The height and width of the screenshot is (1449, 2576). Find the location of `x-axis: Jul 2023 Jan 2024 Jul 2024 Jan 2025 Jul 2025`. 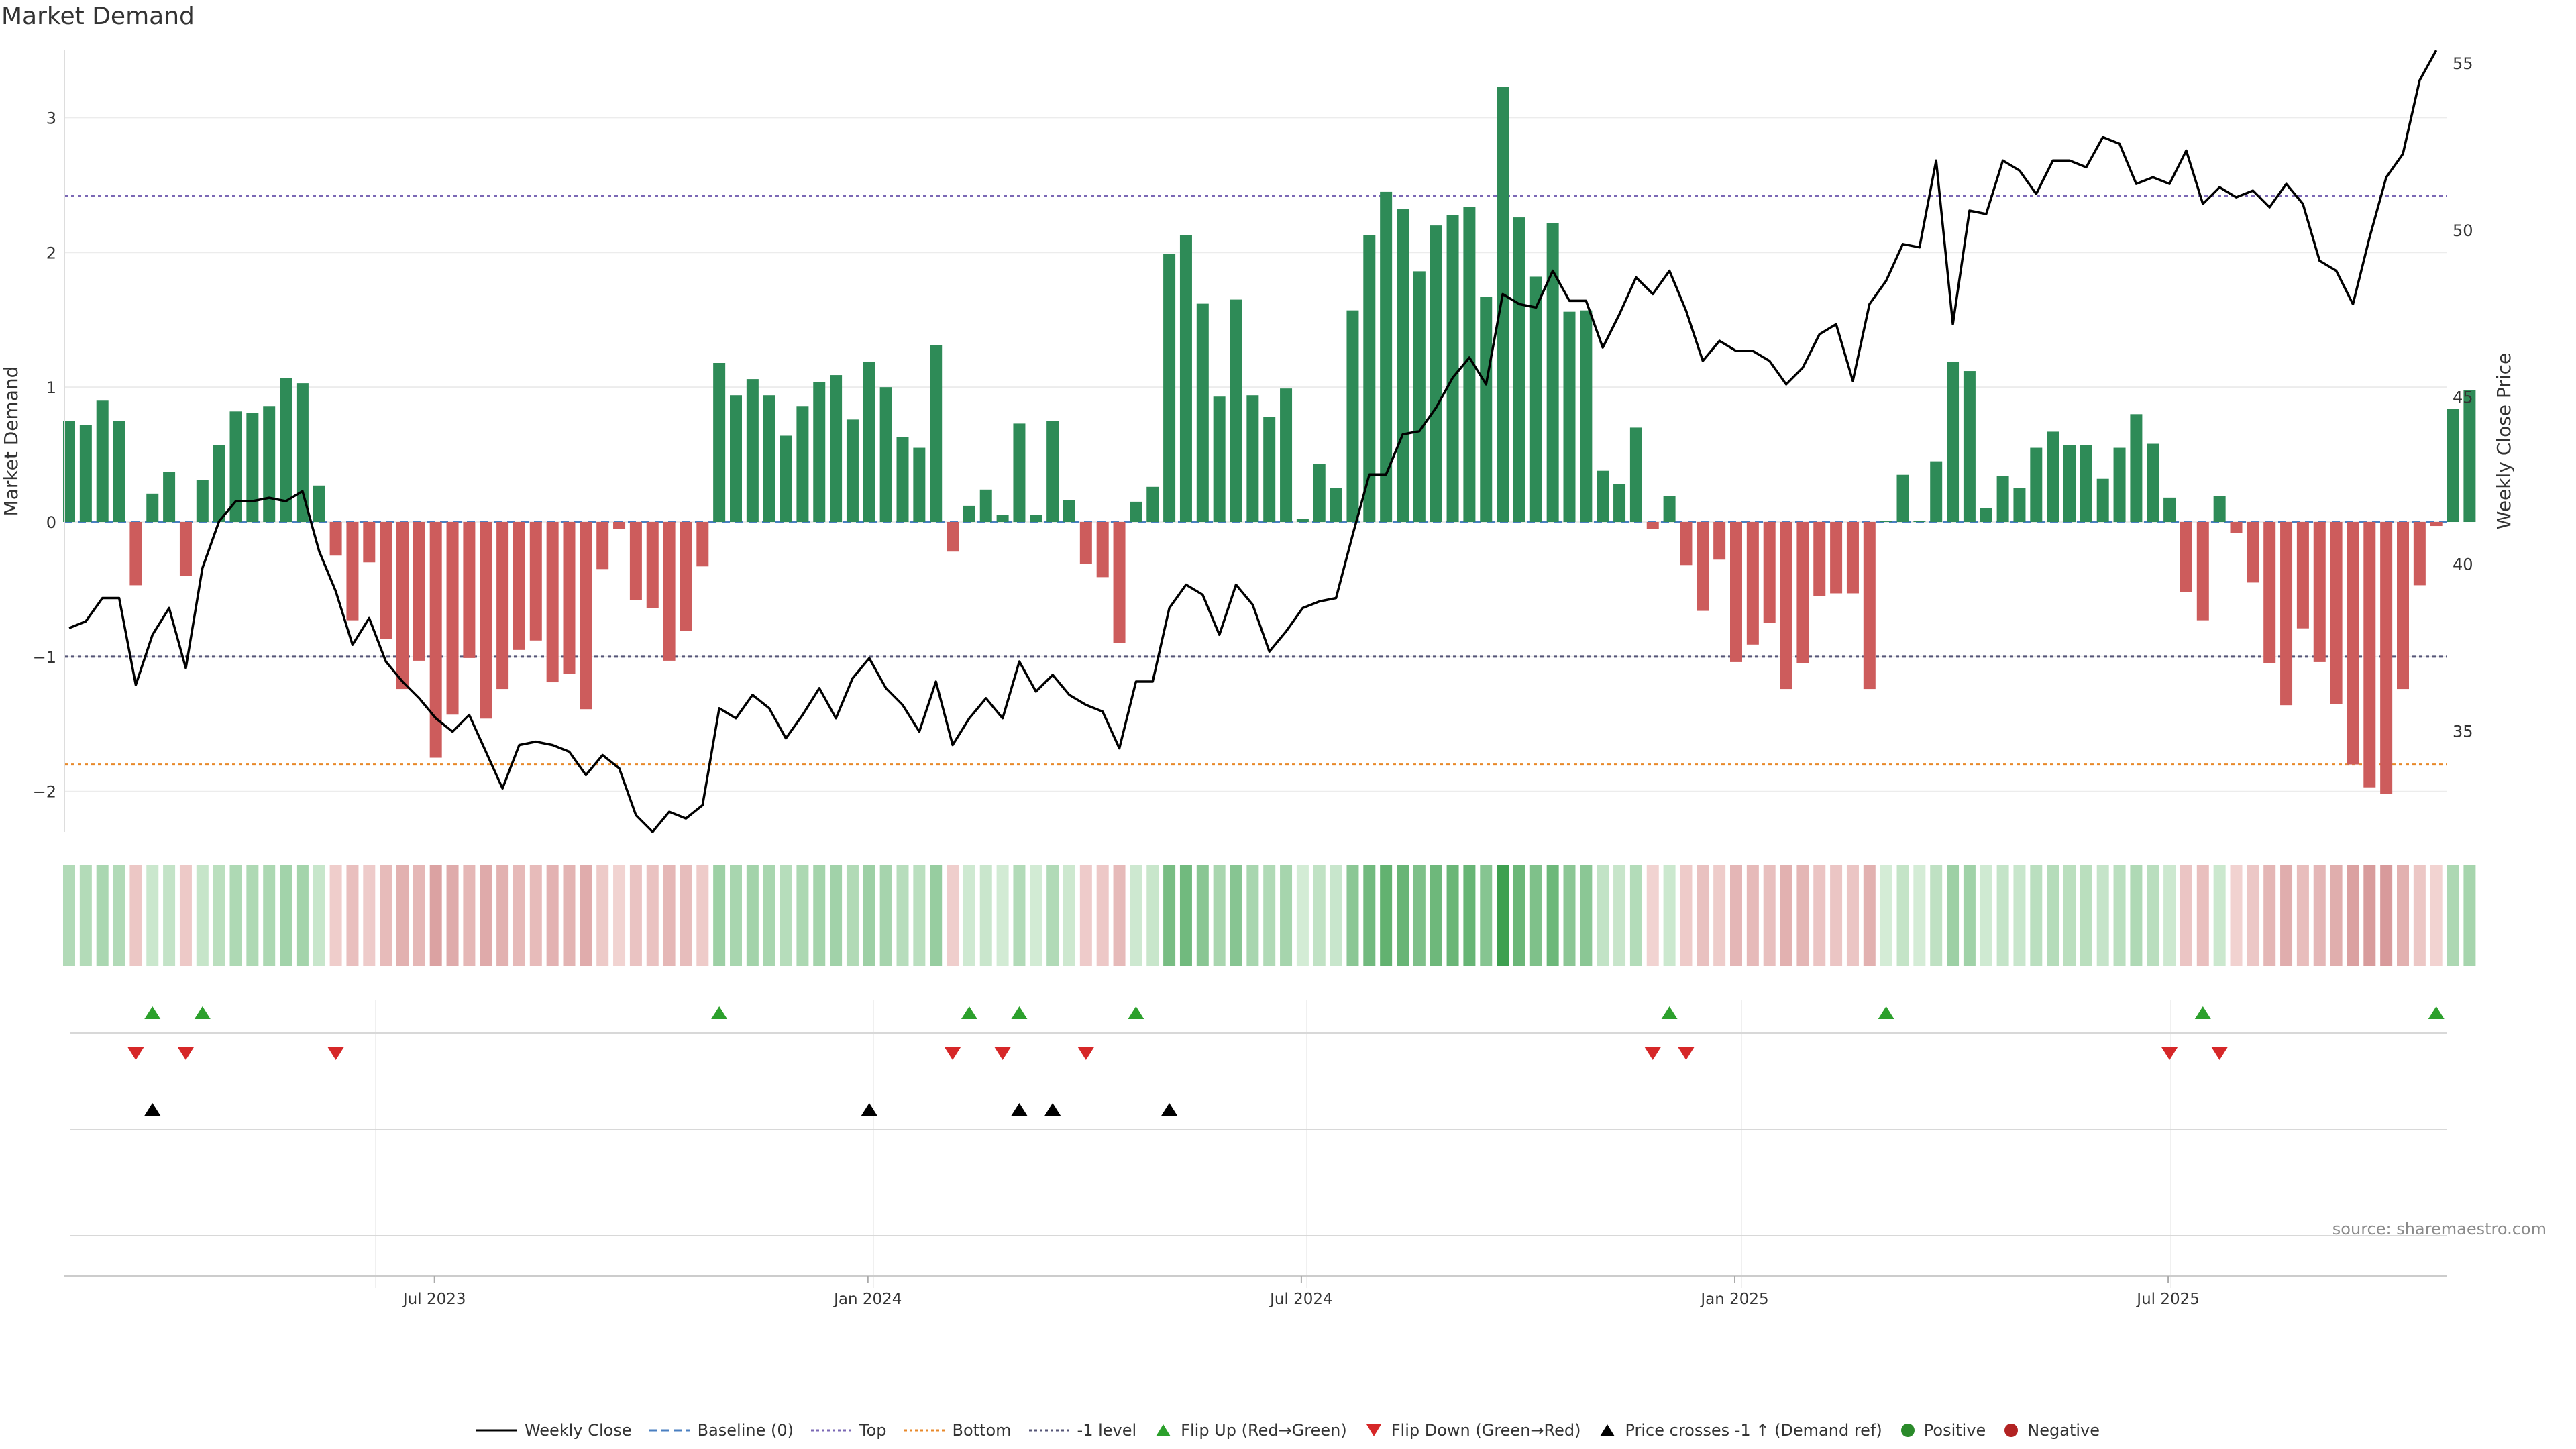

x-axis: Jul 2023 Jan 2024 Jul 2024 Jan 2025 Jul 2025 is located at coordinates (1255, 1291).